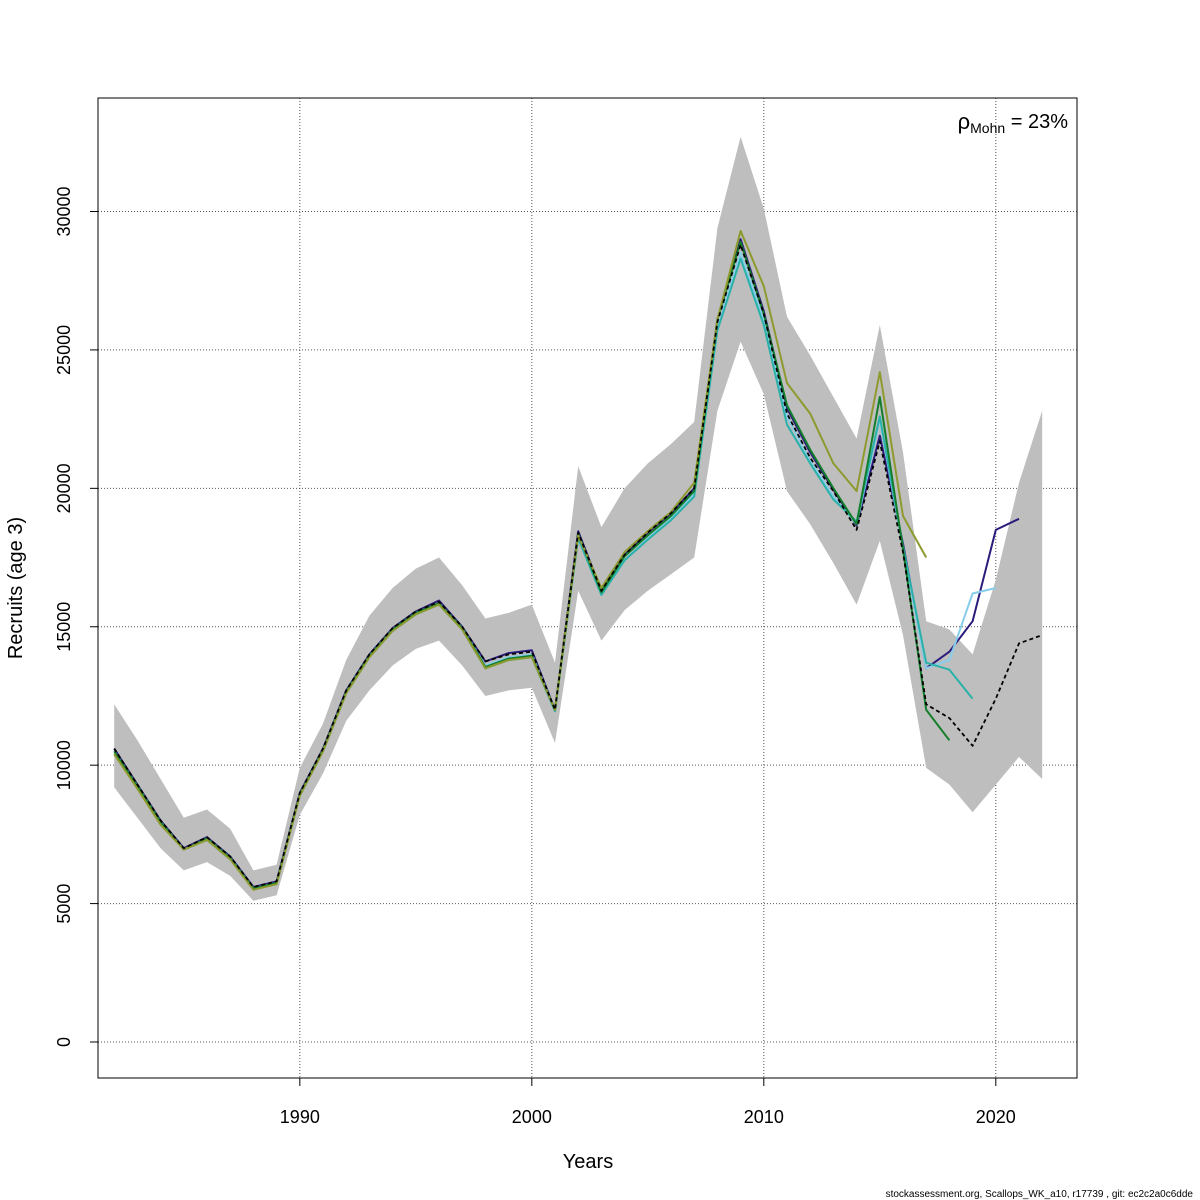 The width and height of the screenshot is (1200, 1200). I want to click on mohn-rho-symbol: ρ, so click(964, 121).